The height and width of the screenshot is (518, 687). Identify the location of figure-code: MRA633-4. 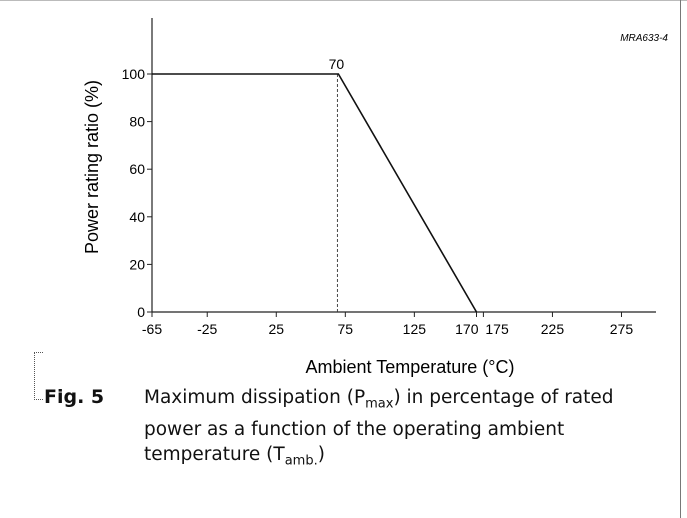
(644, 38).